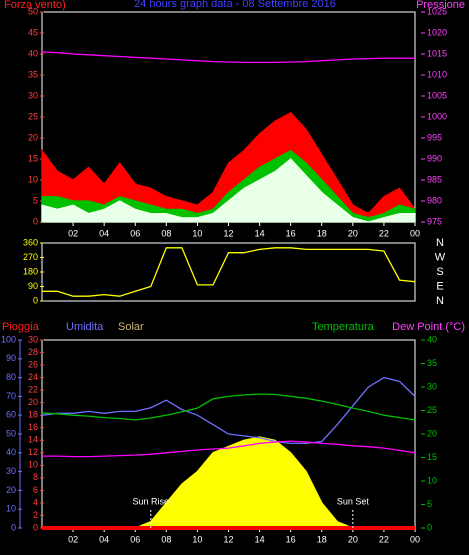 The width and height of the screenshot is (469, 555). What do you see at coordinates (151, 501) in the screenshot?
I see `annotation: Sun Rise` at bounding box center [151, 501].